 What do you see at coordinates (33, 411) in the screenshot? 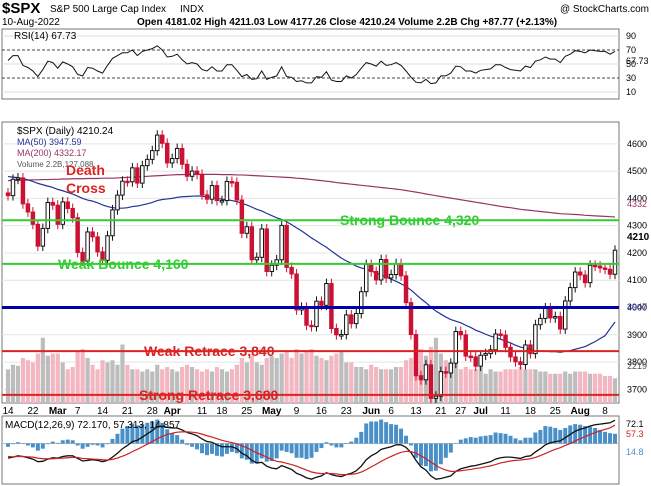
I see `date-tick-label: 22` at bounding box center [33, 411].